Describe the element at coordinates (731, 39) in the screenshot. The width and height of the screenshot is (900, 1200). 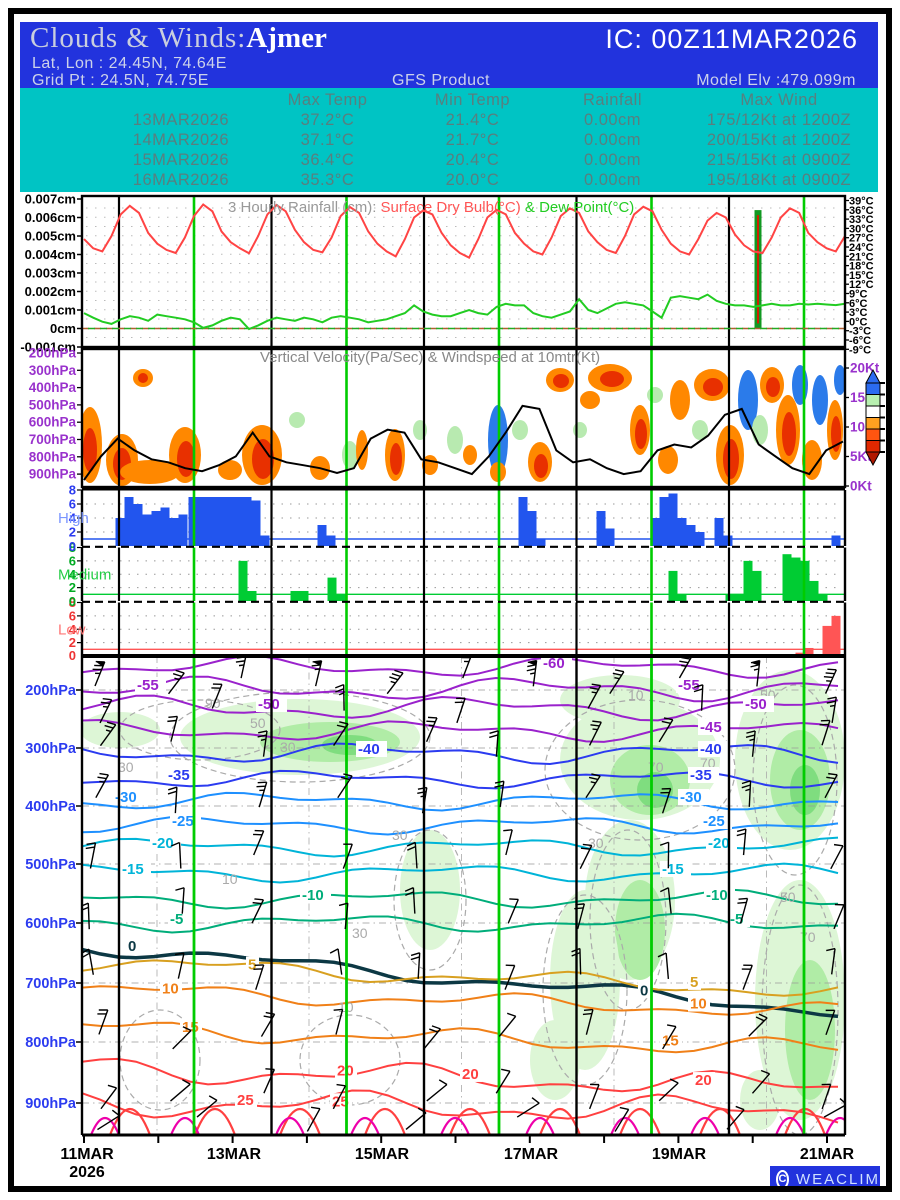
I see `init-condition-label: IC: 00Z11MAR2026` at that location.